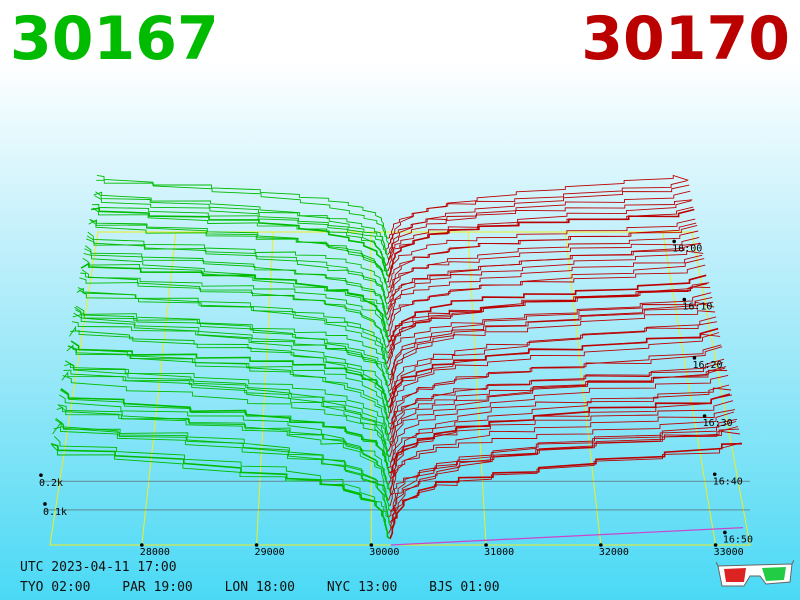  I want to click on price-tick-label: 32000, so click(614, 552).